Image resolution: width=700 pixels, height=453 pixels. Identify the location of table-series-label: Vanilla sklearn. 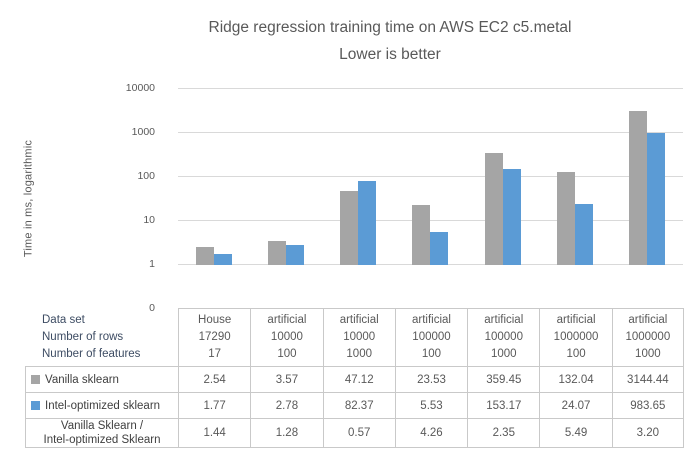
(101, 379).